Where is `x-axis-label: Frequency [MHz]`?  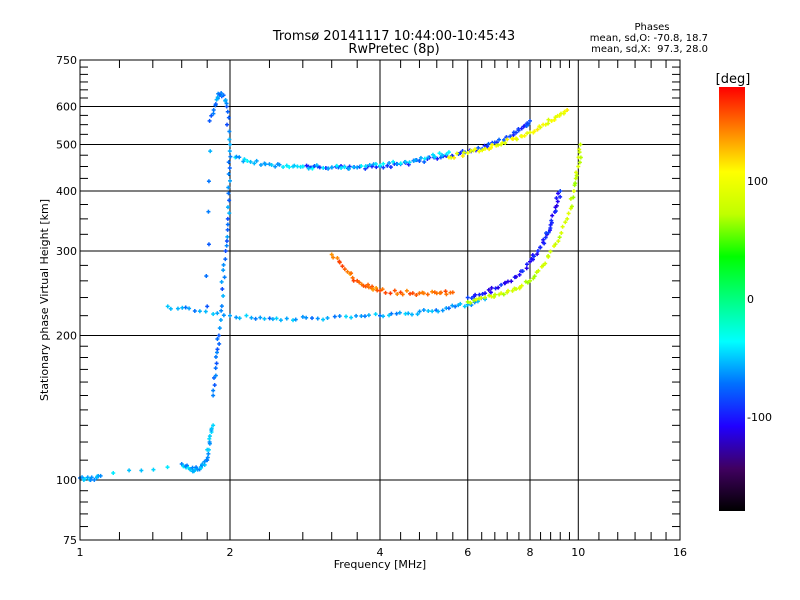 x-axis-label: Frequency [MHz] is located at coordinates (380, 564).